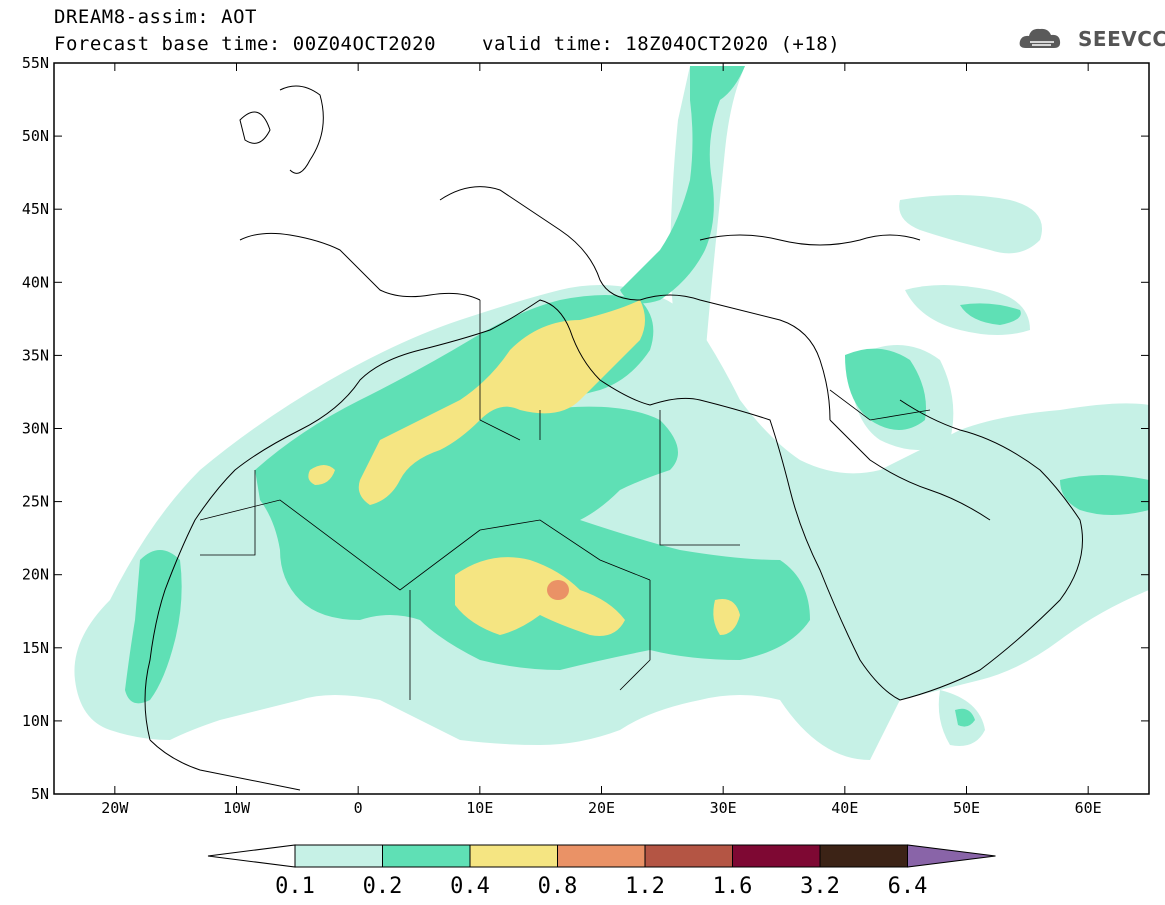 Image resolution: width=1165 pixels, height=905 pixels. I want to click on colorbar-under-arrow, so click(251, 856).